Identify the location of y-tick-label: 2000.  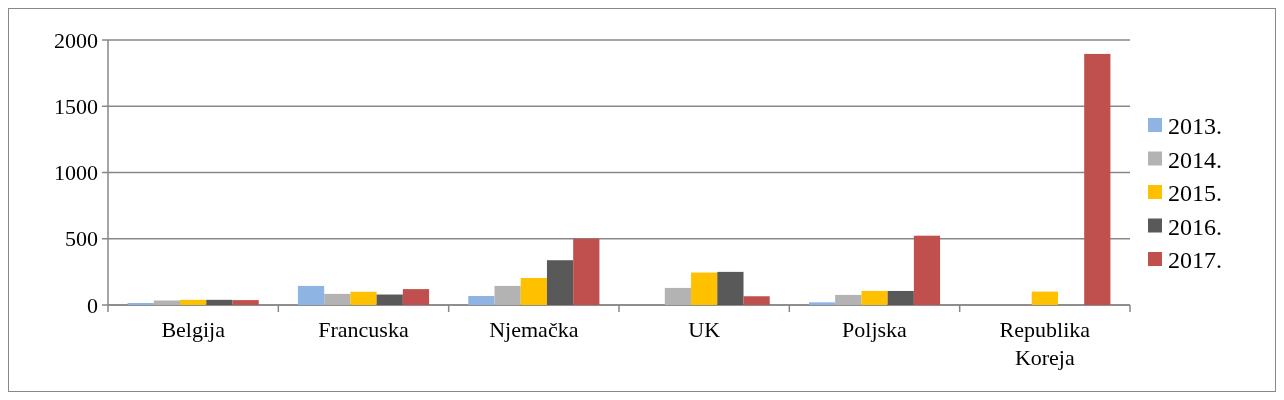
(76, 40).